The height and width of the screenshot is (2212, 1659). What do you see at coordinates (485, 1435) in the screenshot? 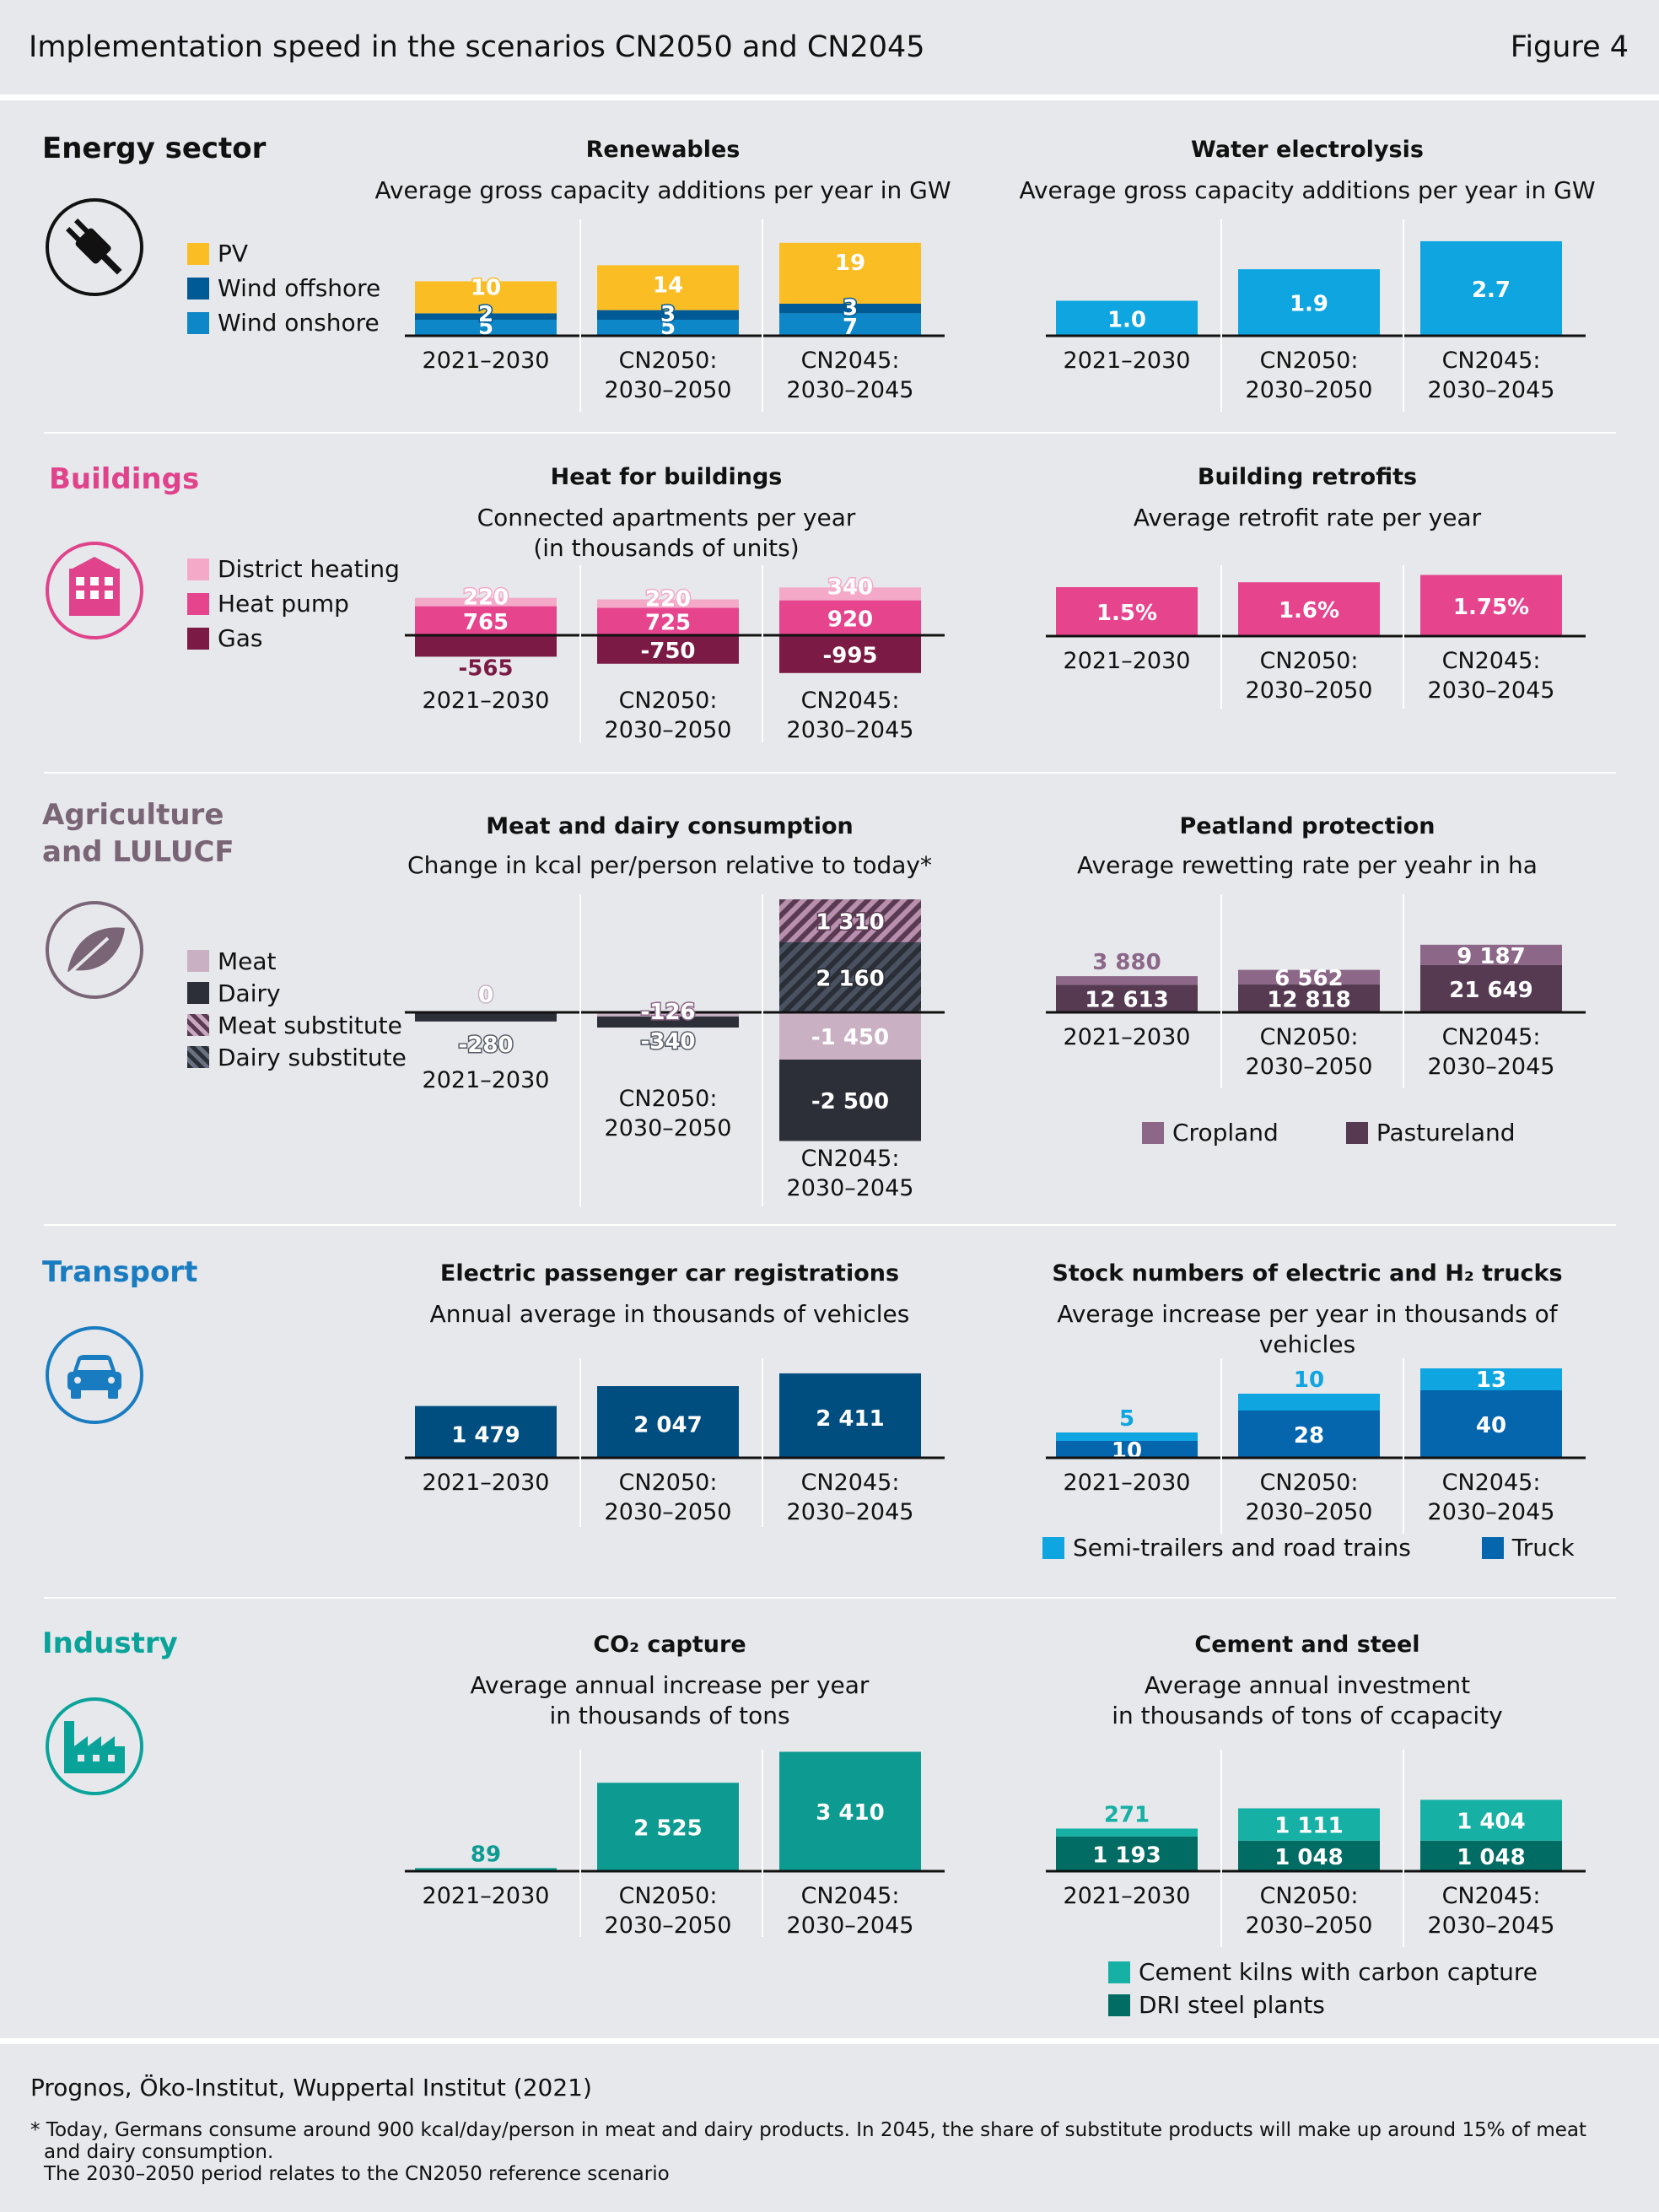
I see `data-label: 1 479` at bounding box center [485, 1435].